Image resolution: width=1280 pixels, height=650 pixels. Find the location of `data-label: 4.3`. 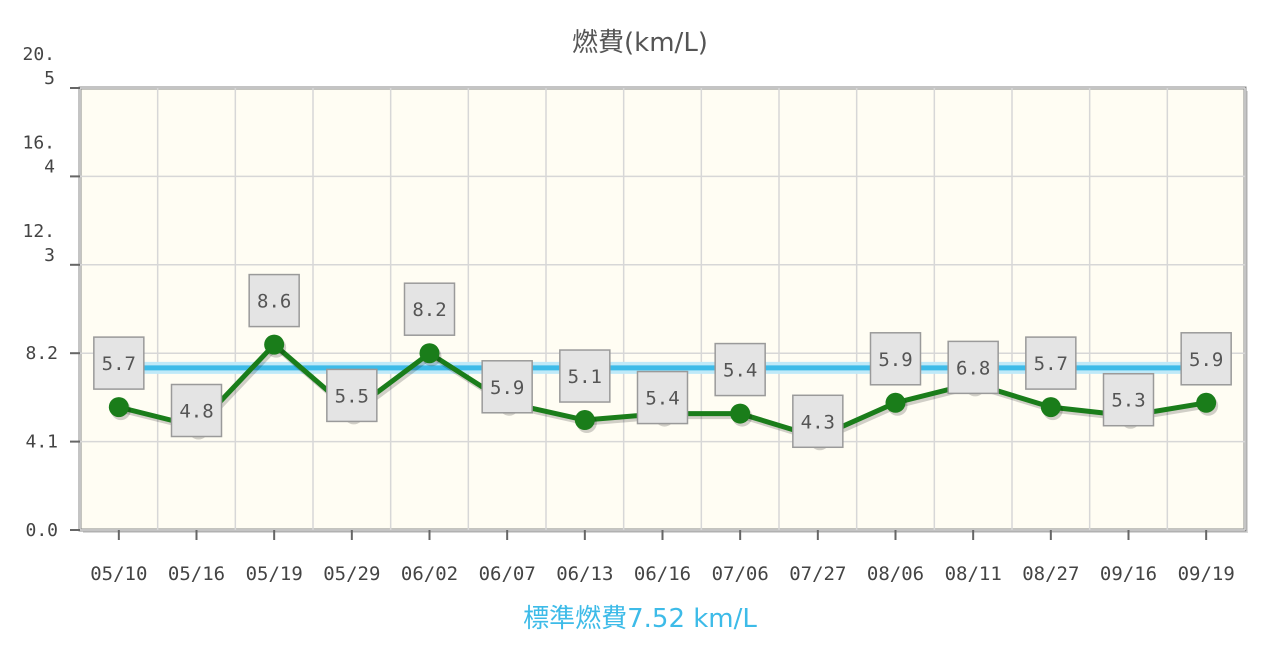

data-label: 4.3 is located at coordinates (818, 422).